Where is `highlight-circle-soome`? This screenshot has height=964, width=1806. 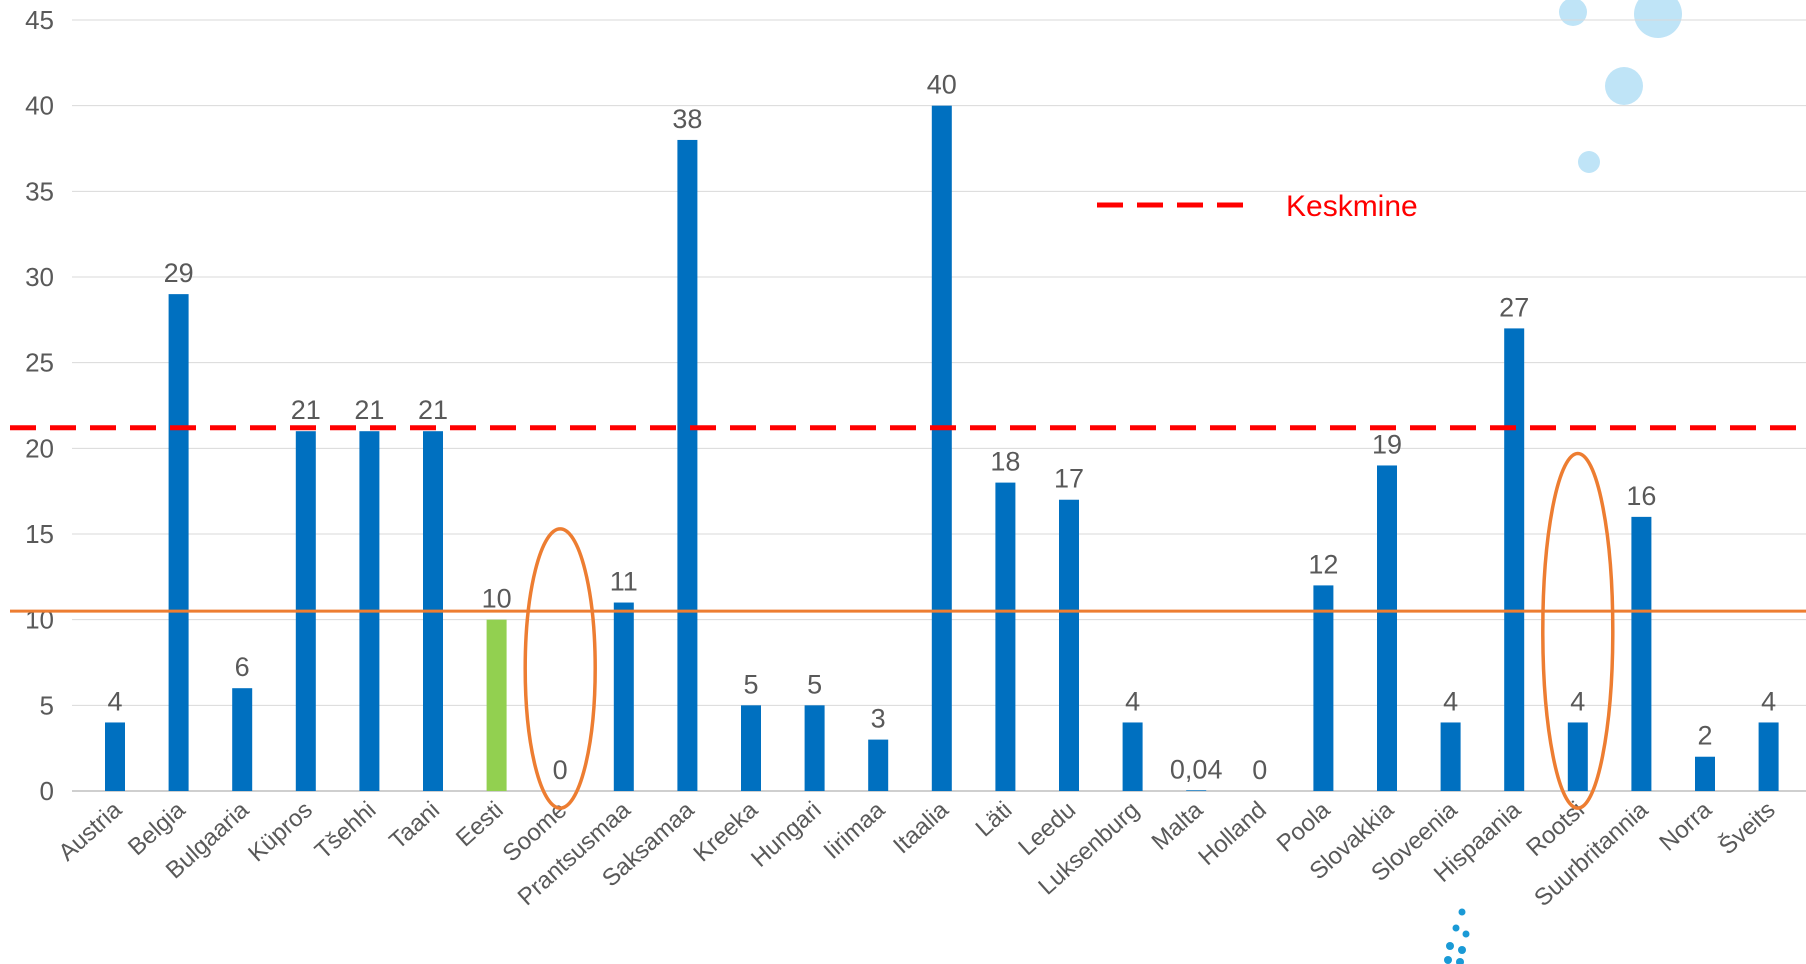
highlight-circle-soome is located at coordinates (560, 668).